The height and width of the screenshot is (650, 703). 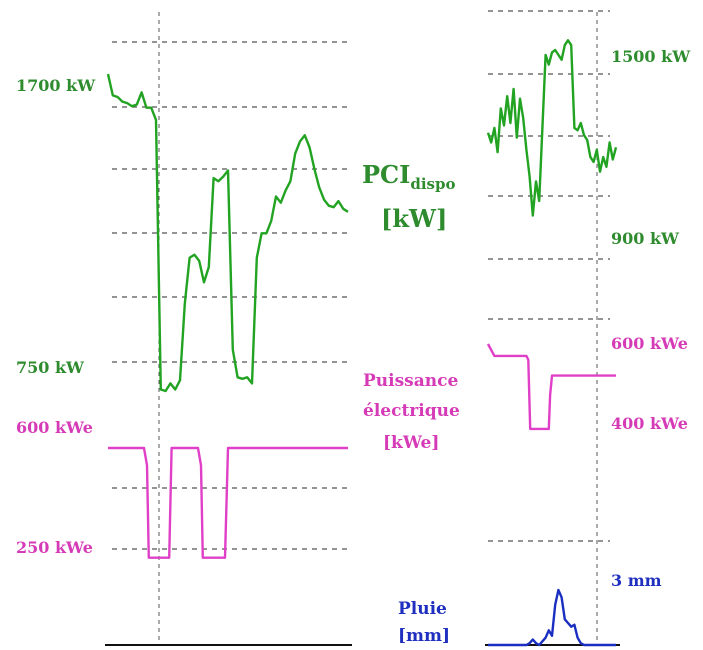 What do you see at coordinates (54, 427) in the screenshot?
I see `left-power-top-label: 600 kWe` at bounding box center [54, 427].